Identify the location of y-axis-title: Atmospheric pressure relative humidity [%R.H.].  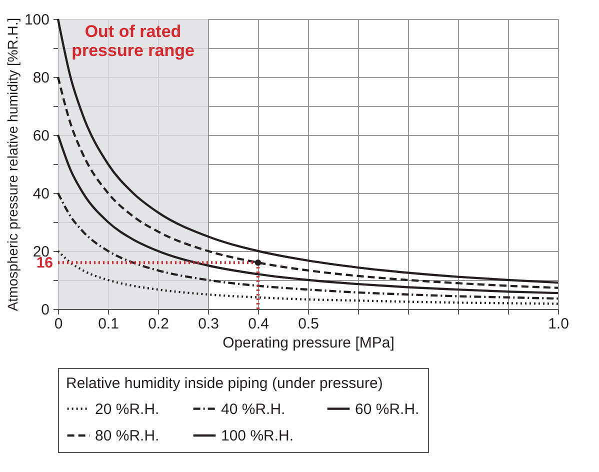
(12, 165).